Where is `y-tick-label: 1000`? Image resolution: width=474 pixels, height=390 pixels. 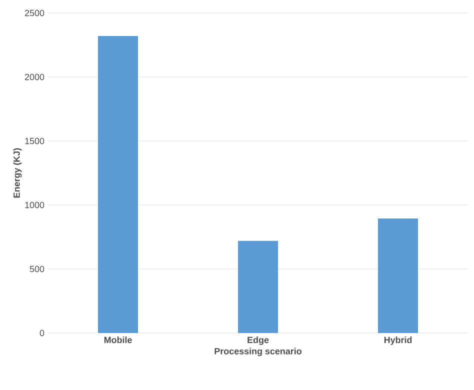 y-tick-label: 1000 is located at coordinates (34, 205).